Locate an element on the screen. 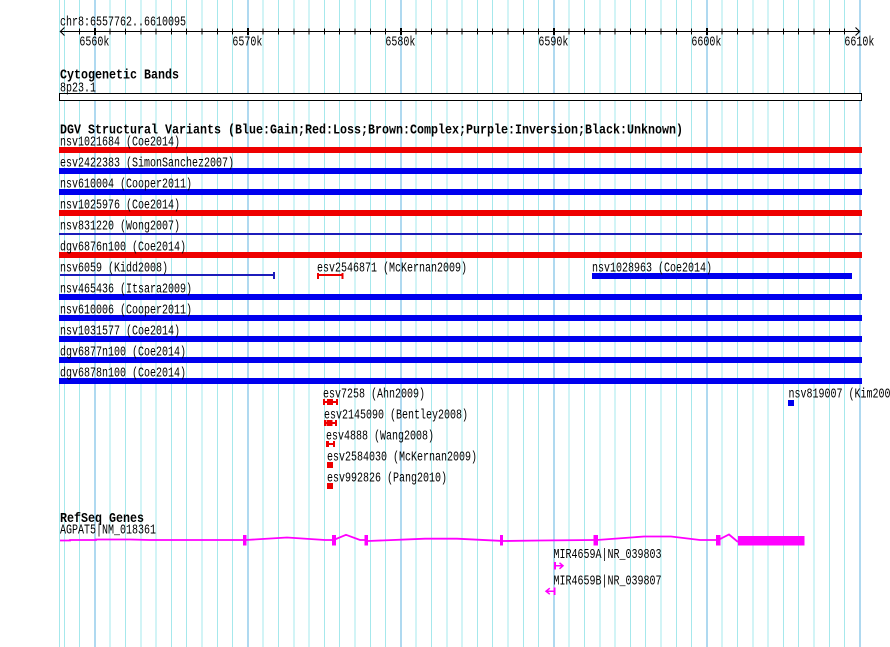  svg-text: nsv1021684 (Coe2014) is located at coordinates (120, 143).